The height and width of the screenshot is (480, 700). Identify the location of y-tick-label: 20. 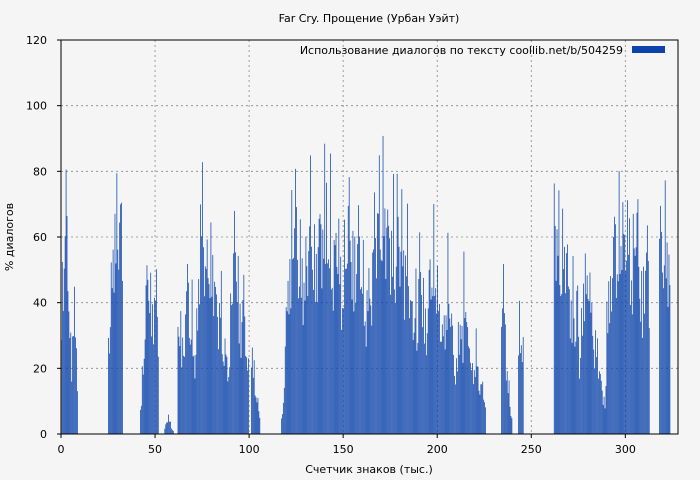
(40, 368).